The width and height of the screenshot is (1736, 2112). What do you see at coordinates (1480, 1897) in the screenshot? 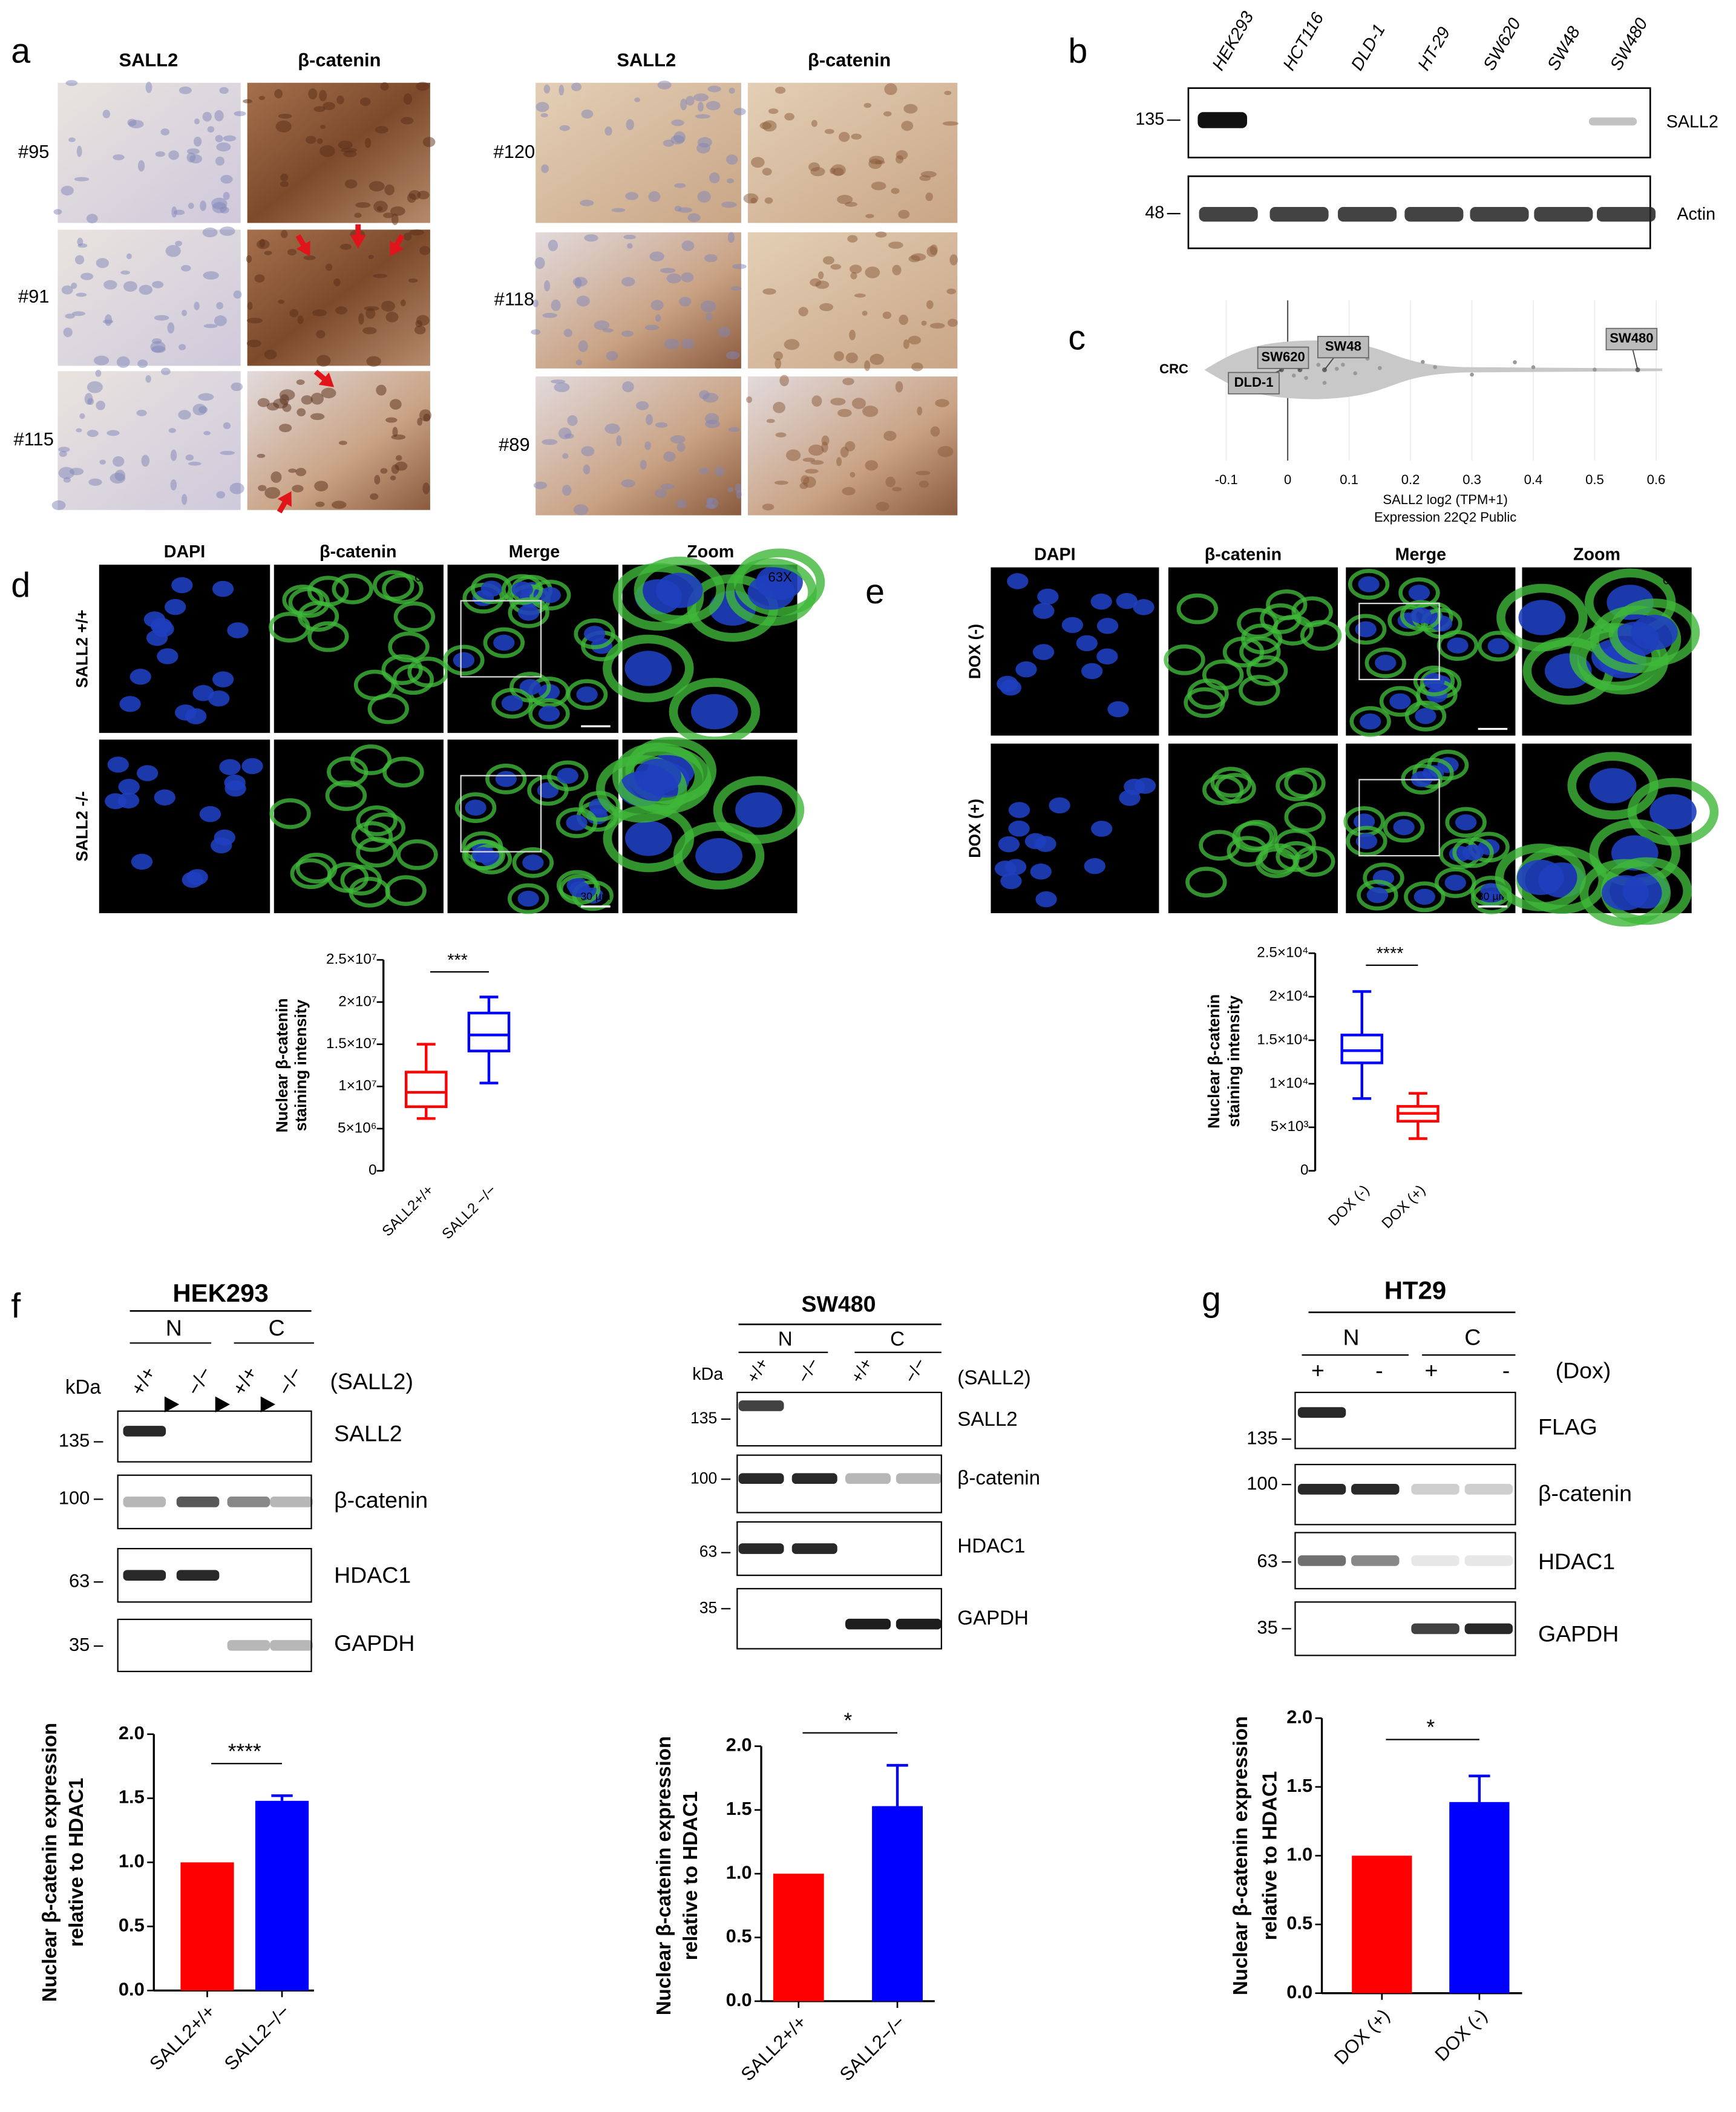
I see `bar` at bounding box center [1480, 1897].